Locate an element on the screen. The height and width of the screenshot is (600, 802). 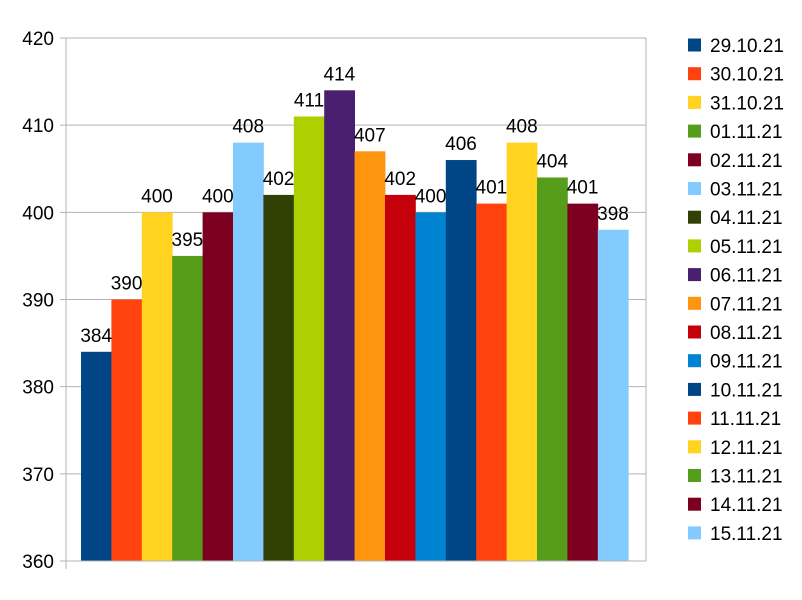
legend-label: 01.11.21 is located at coordinates (746, 132).